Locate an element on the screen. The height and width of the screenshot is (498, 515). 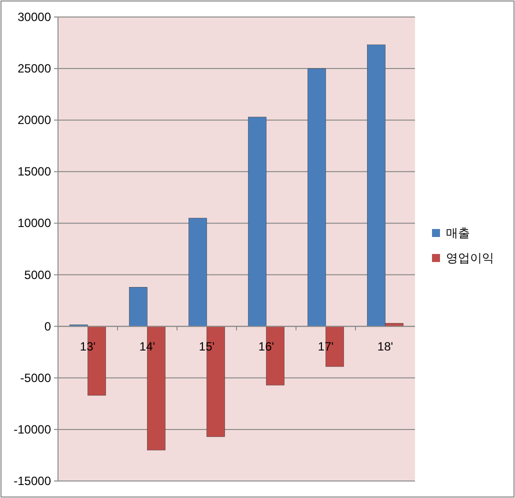
y-tick-label: -15000 is located at coordinates (33, 481).